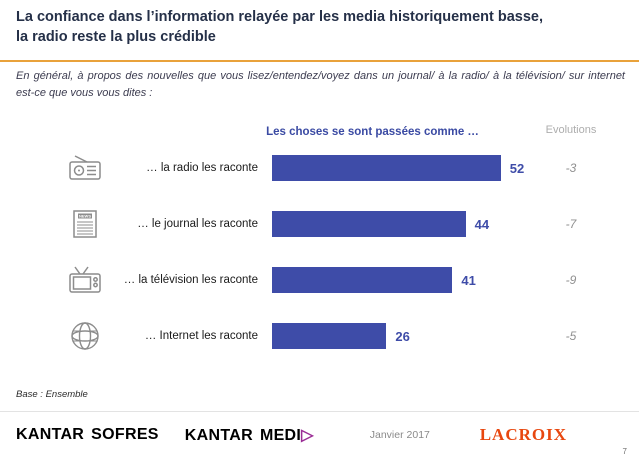  Describe the element at coordinates (85, 224) in the screenshot. I see `newspaper-icon: NEWS` at that location.